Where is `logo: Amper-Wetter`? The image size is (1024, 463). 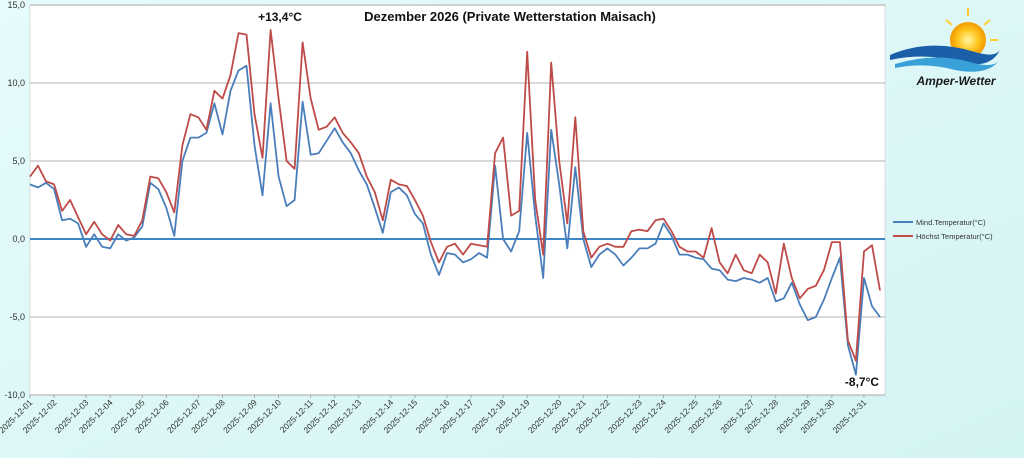 logo: Amper-Wetter is located at coordinates (945, 48).